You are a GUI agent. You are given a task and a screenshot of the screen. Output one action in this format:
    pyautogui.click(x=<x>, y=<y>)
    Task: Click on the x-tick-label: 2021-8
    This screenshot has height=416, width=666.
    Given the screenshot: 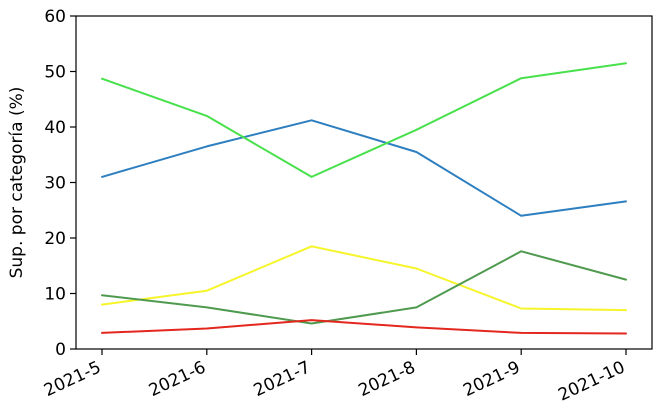 What is the action you would take?
    pyautogui.click(x=386, y=379)
    